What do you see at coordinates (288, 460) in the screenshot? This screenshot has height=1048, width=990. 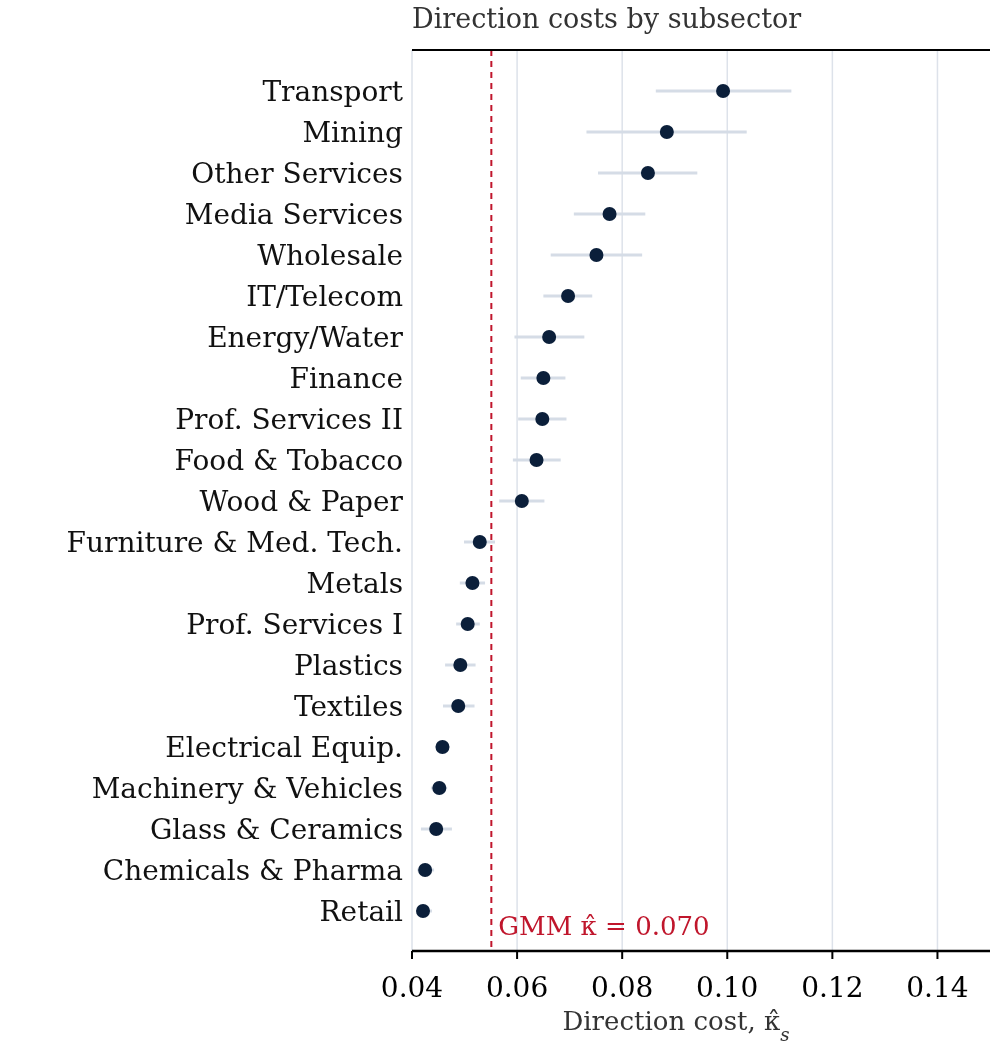 I see `y-tick-label: Food & Tobacco` at bounding box center [288, 460].